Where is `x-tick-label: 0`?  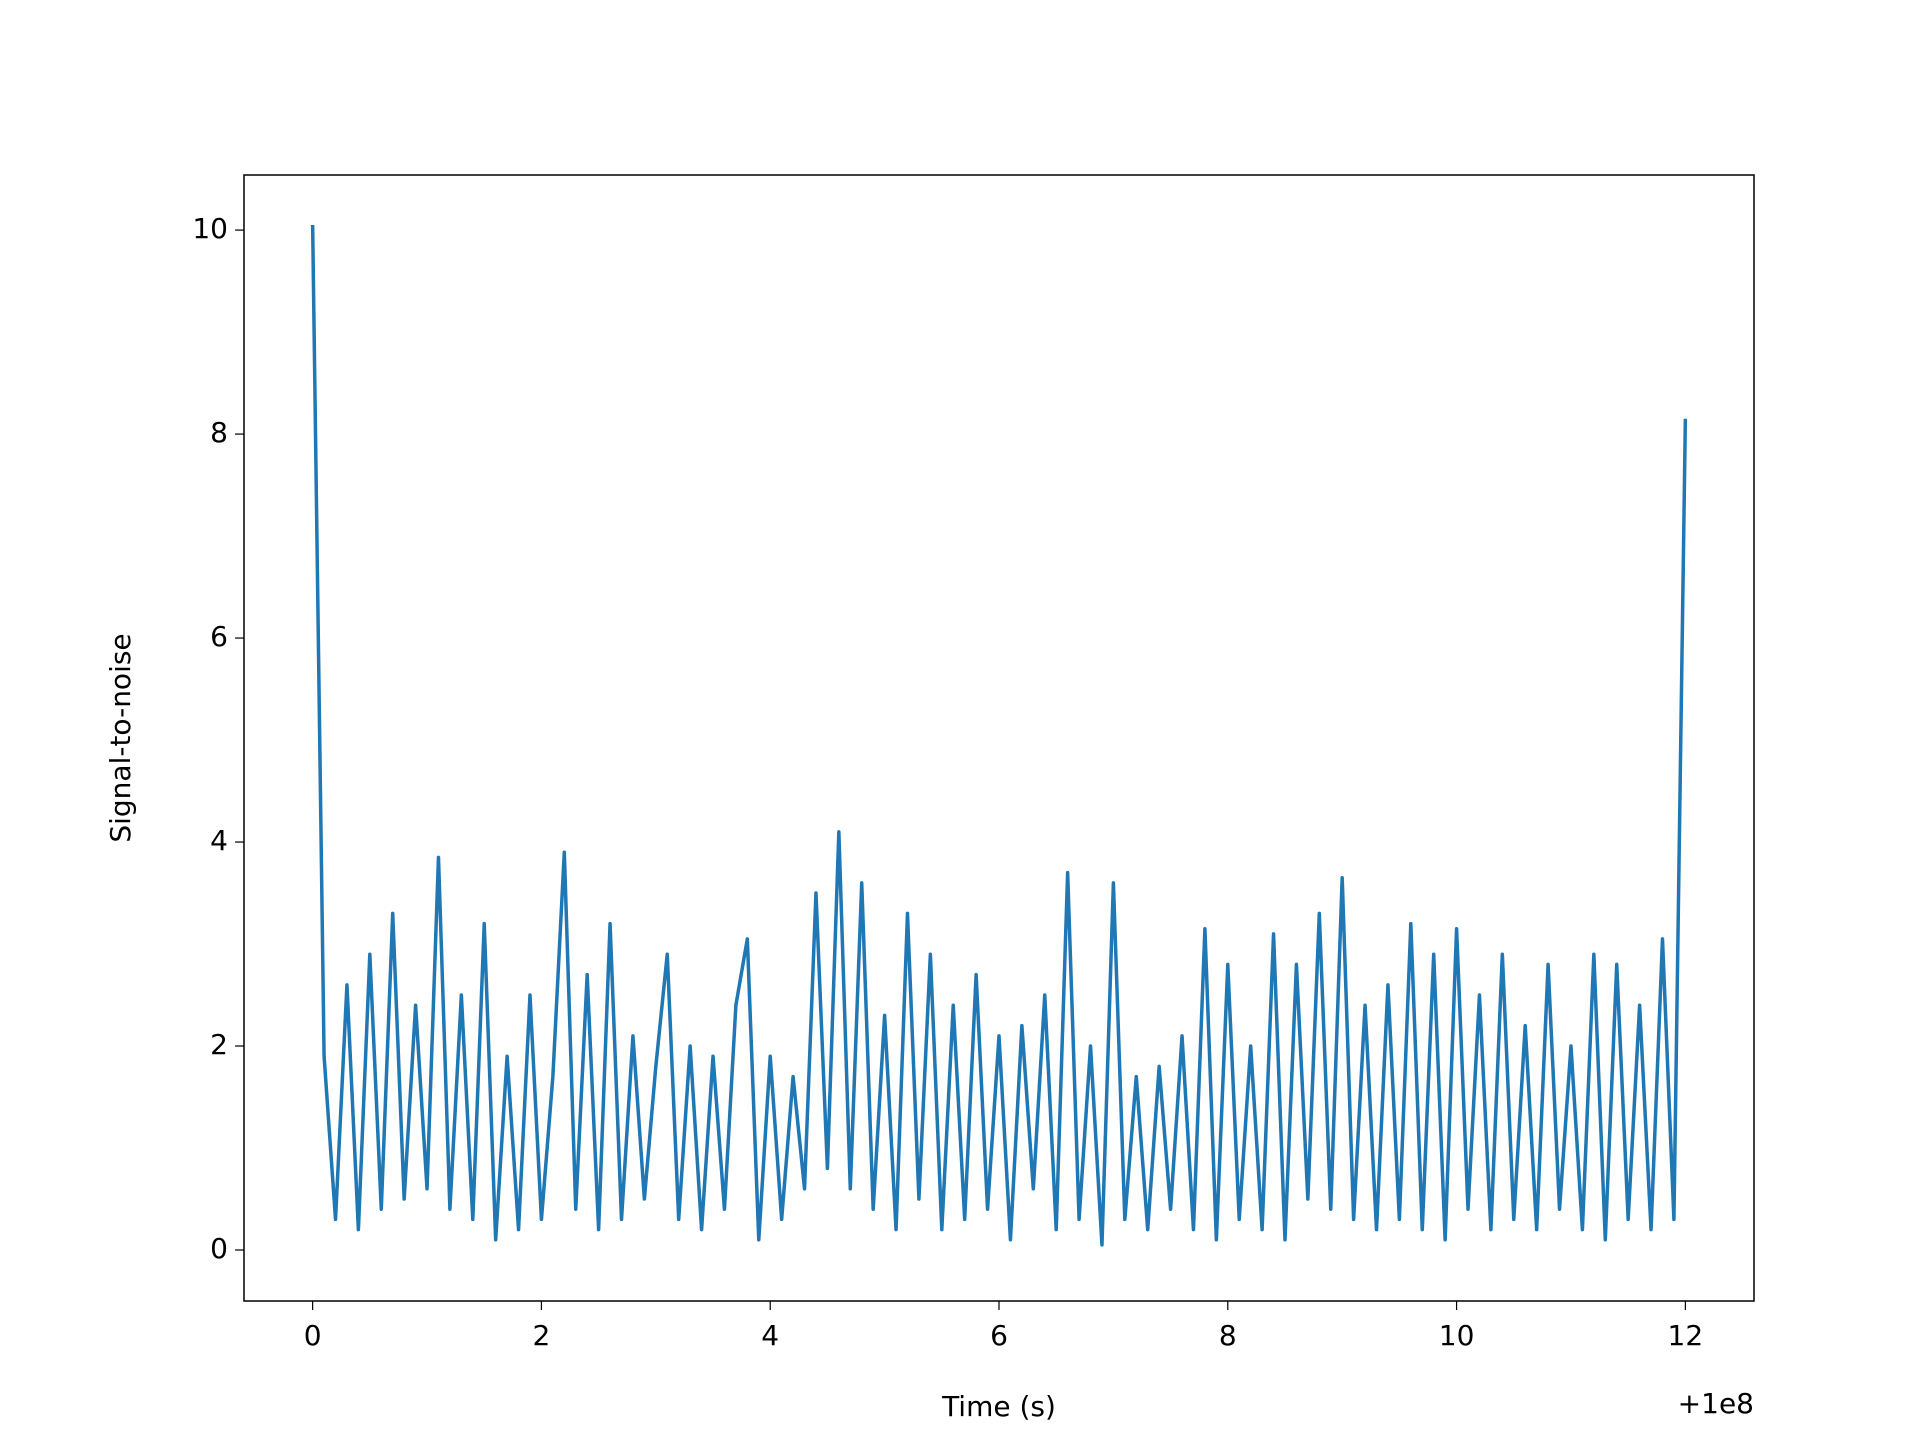
x-tick-label: 0 is located at coordinates (313, 1335).